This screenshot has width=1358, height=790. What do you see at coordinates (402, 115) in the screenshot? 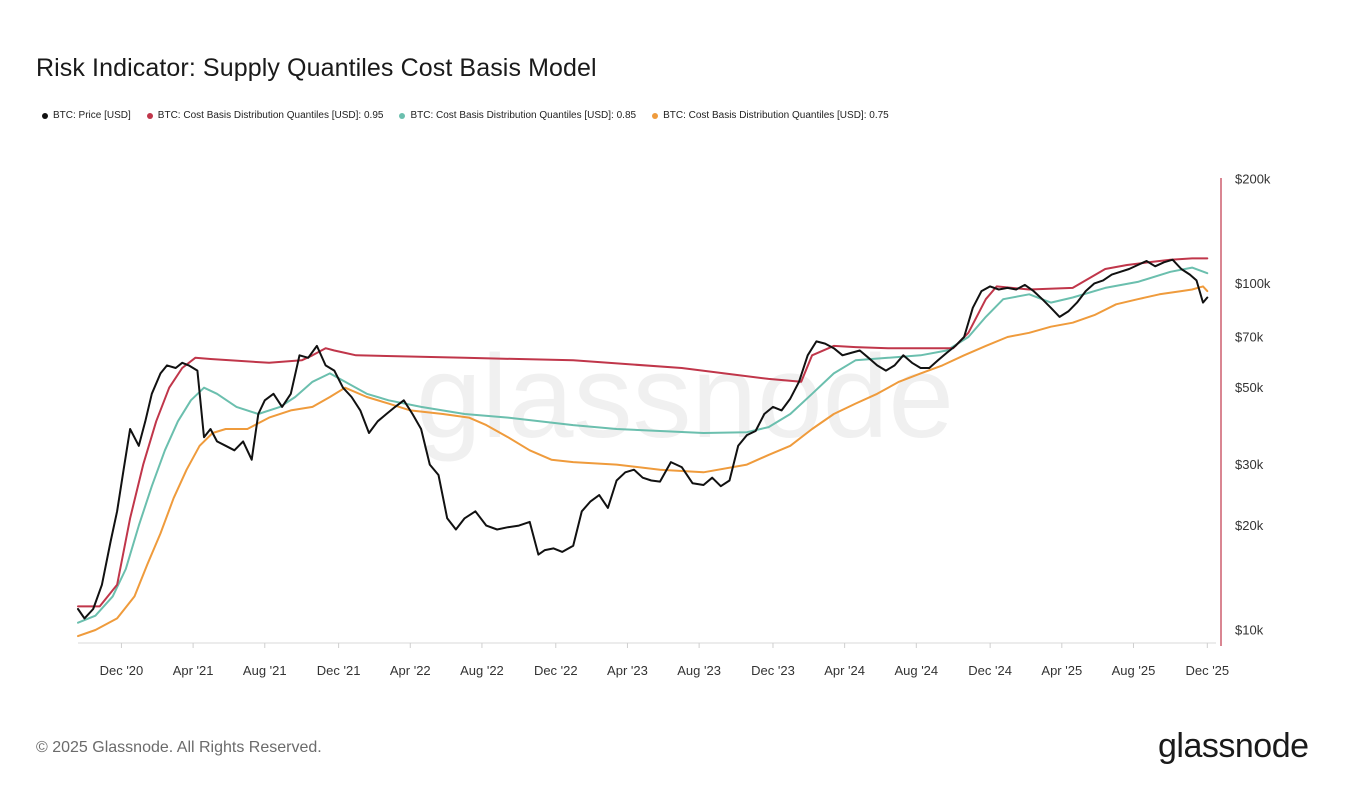
I see `legend-dot-q85` at bounding box center [402, 115].